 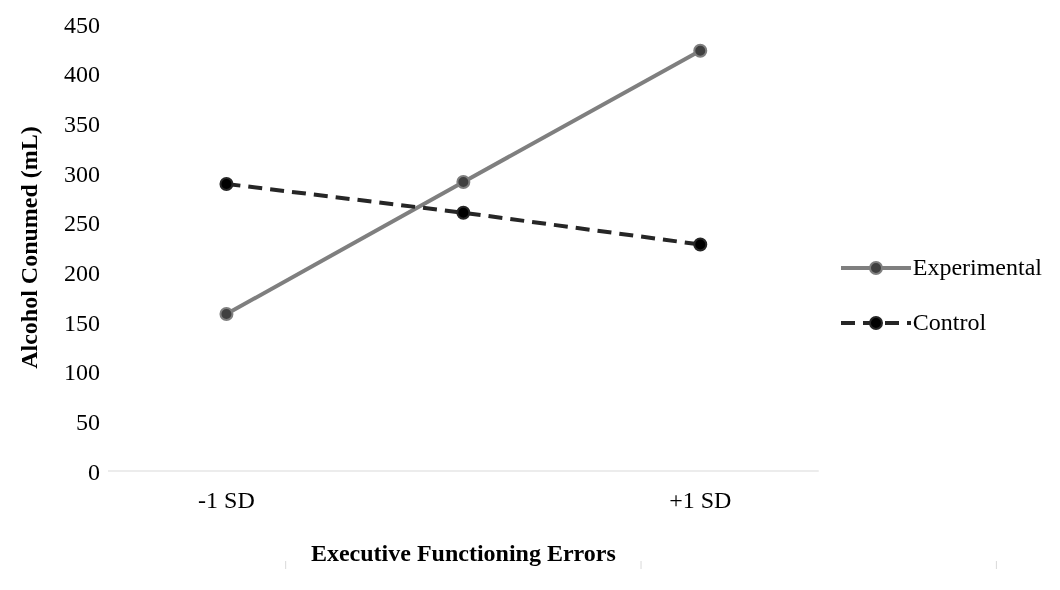 I want to click on y-tick-label: 450, so click(x=82, y=24).